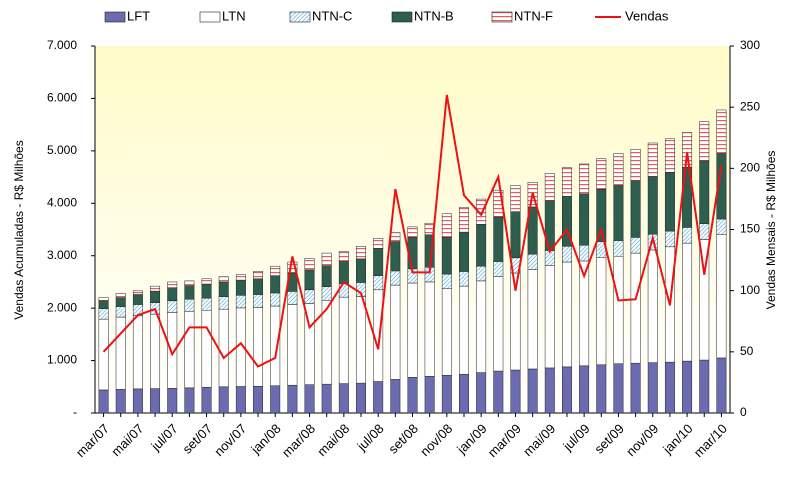 The image size is (785, 480). Describe the element at coordinates (92, 440) in the screenshot. I see `x-tick-label: mar/07` at that location.